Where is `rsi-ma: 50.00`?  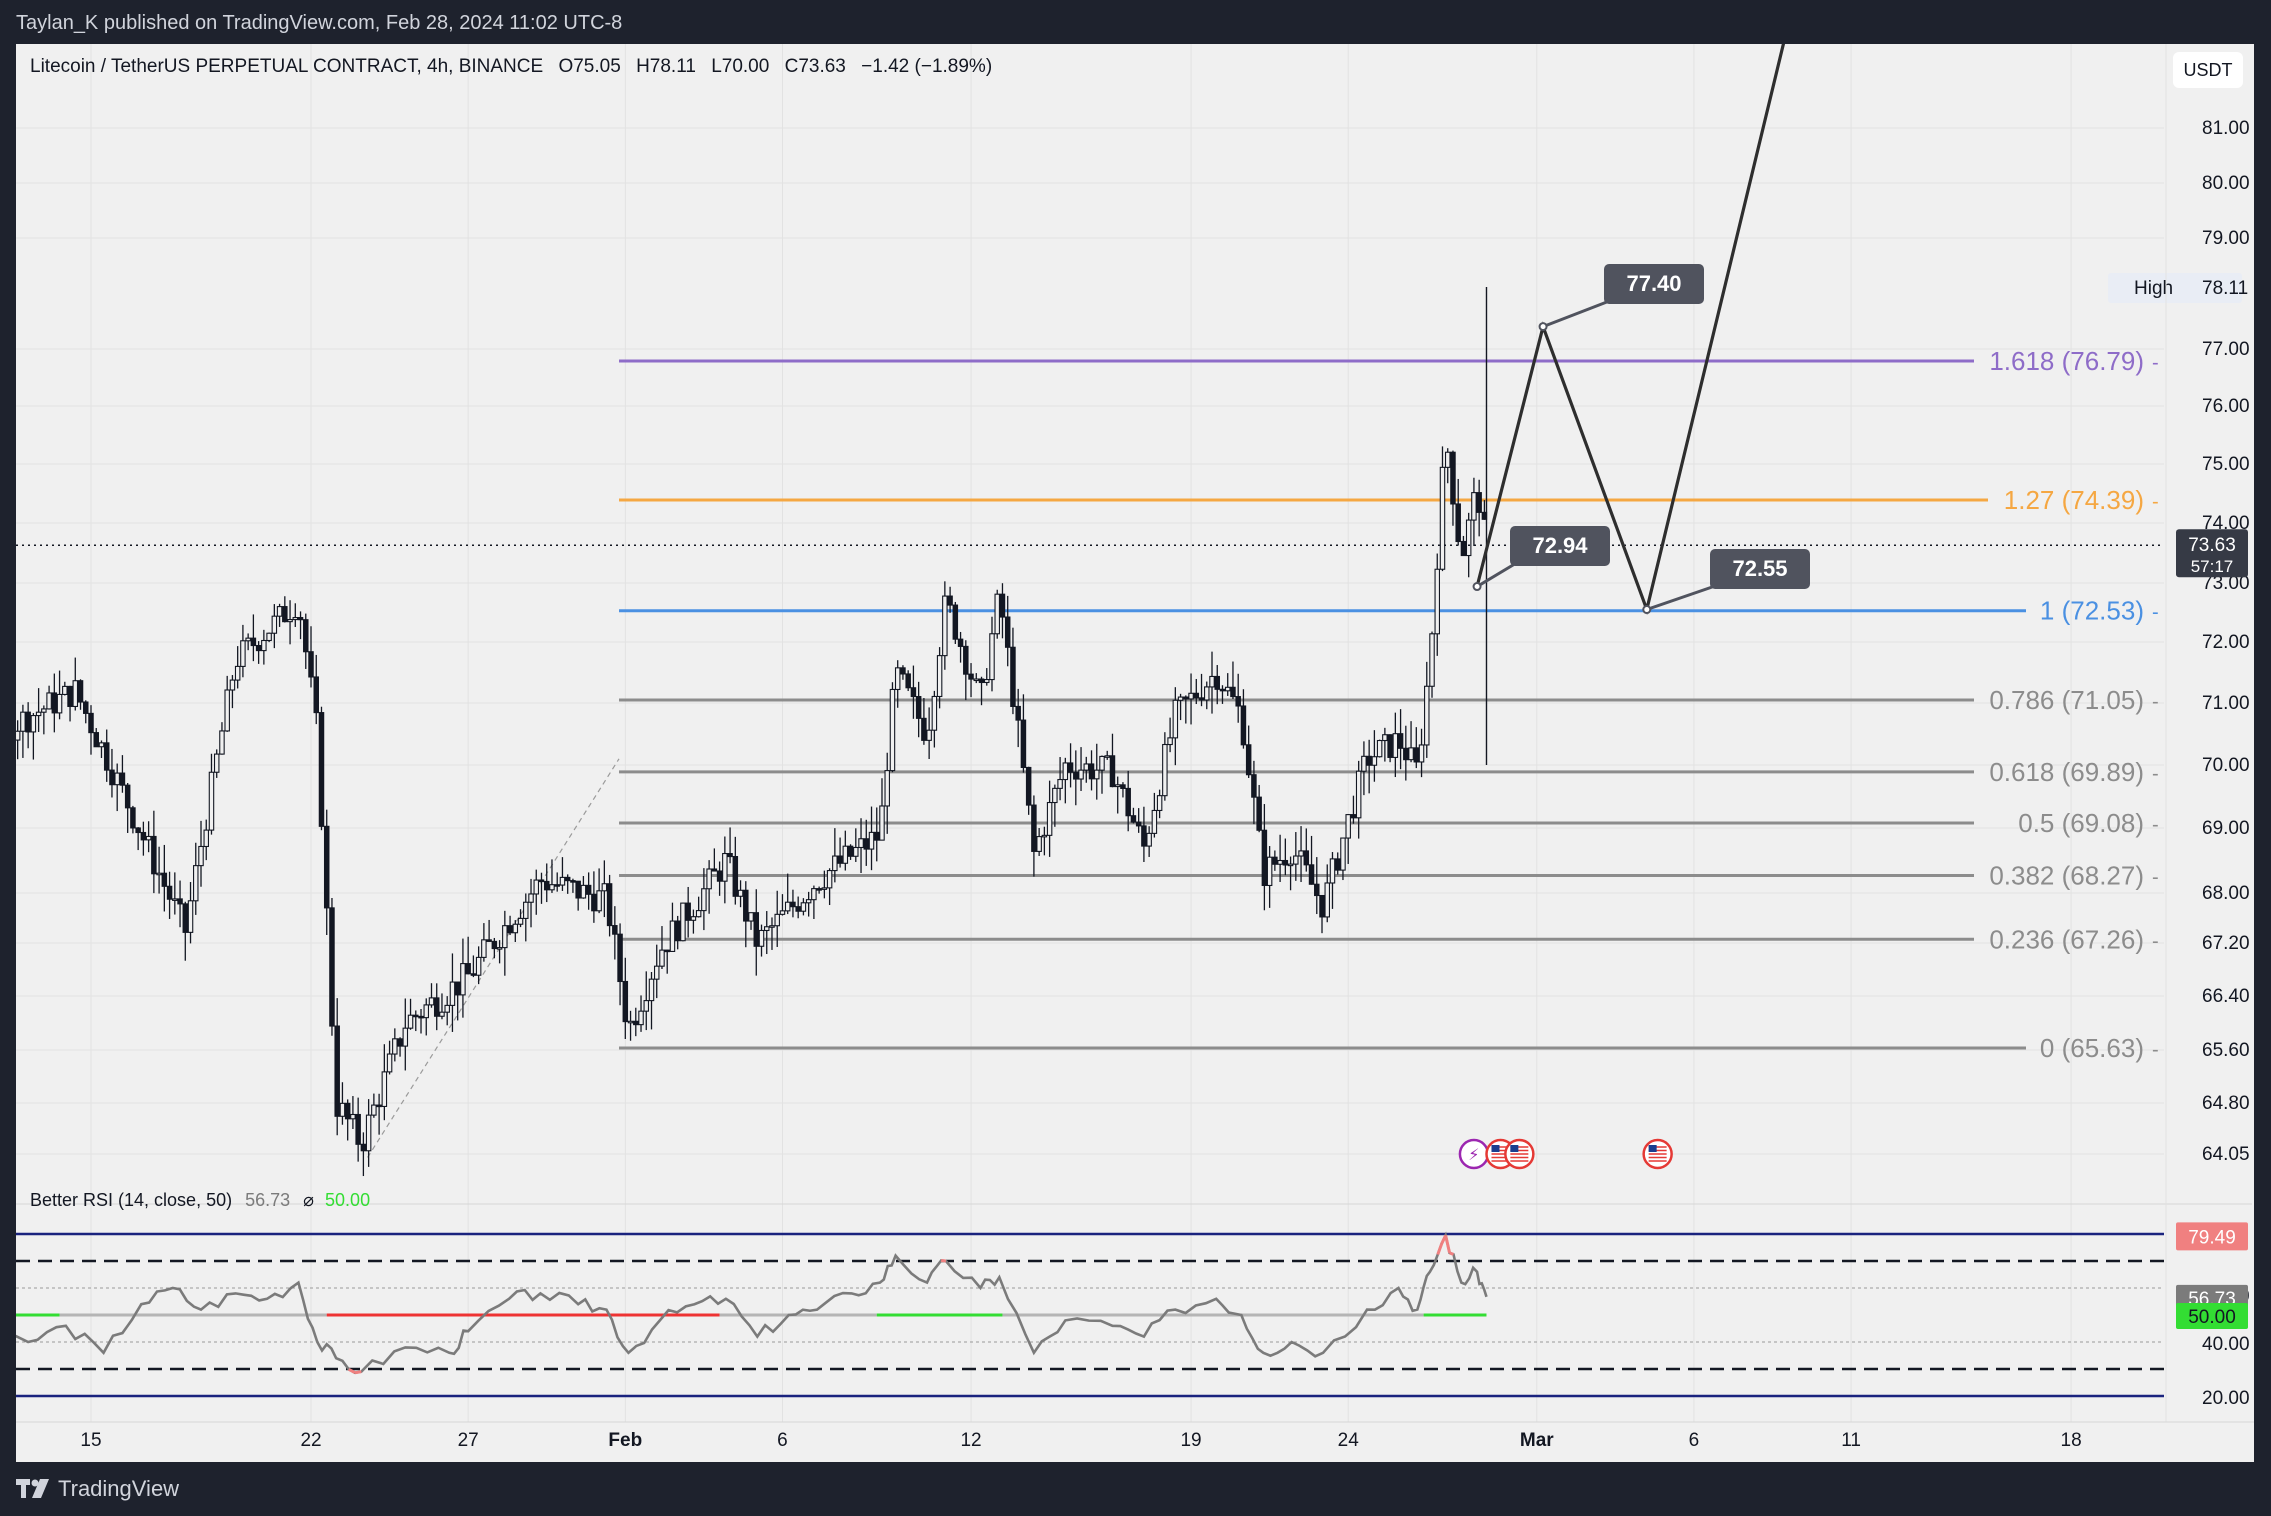
rsi-ma: 50.00 is located at coordinates (348, 1200).